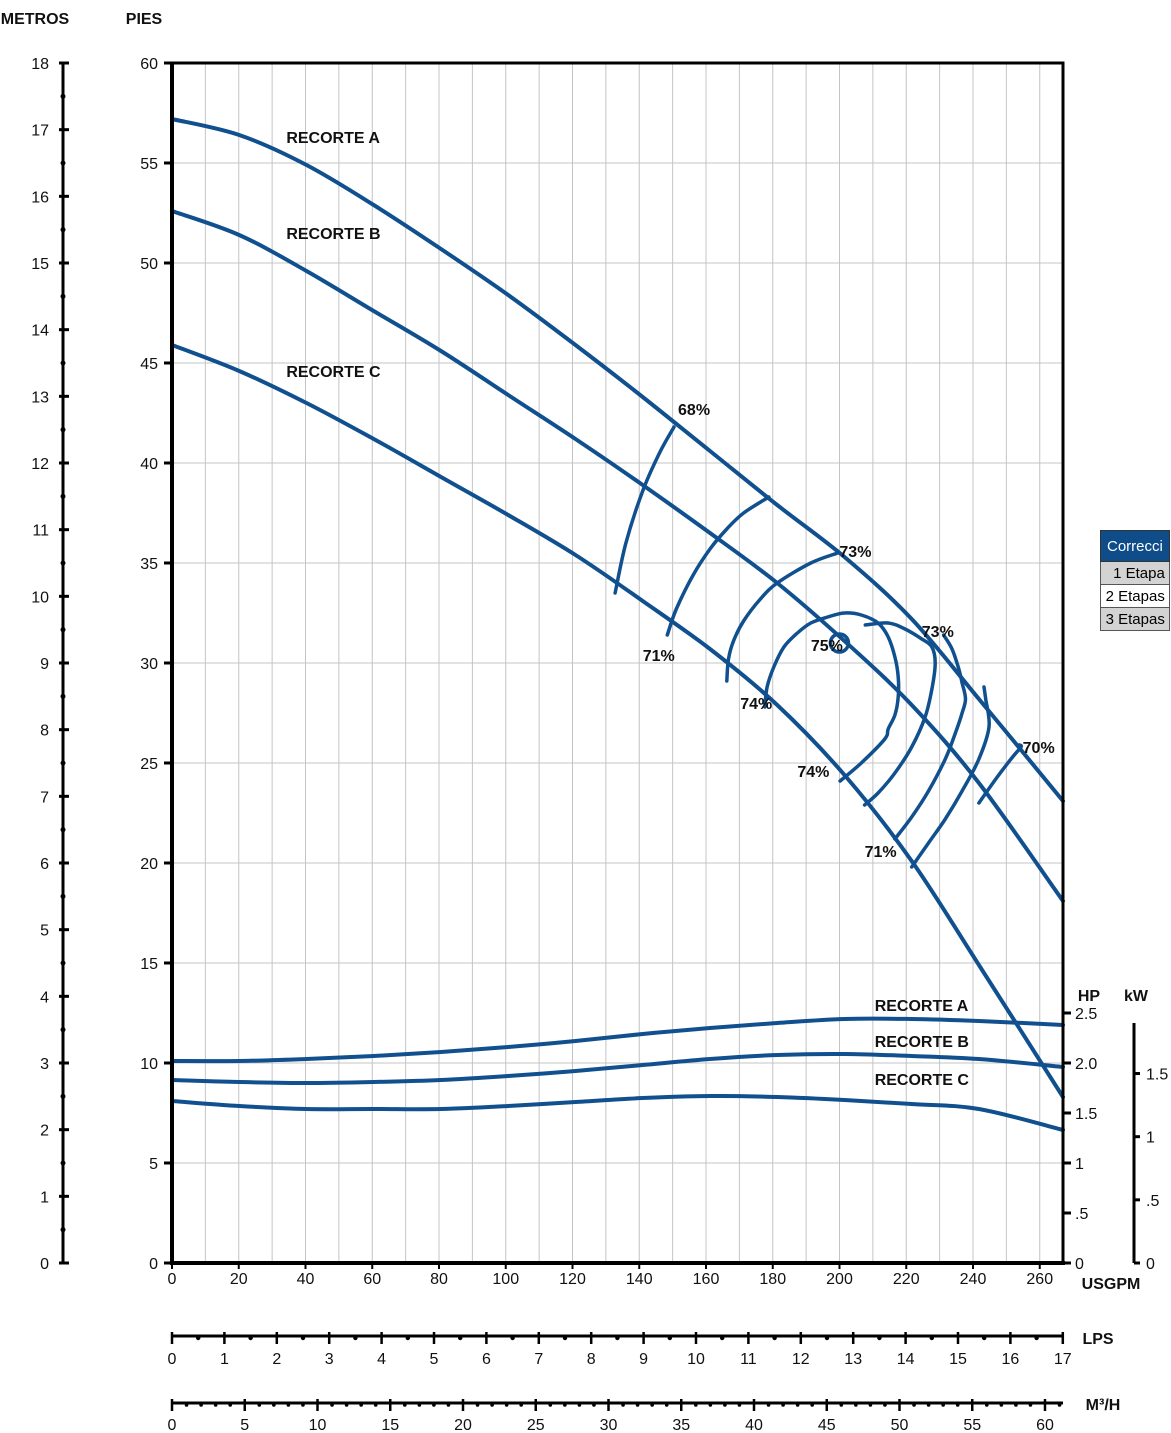 This screenshot has height=1433, width=1171. What do you see at coordinates (827, 646) in the screenshot?
I see `curve-annotation: 75%` at bounding box center [827, 646].